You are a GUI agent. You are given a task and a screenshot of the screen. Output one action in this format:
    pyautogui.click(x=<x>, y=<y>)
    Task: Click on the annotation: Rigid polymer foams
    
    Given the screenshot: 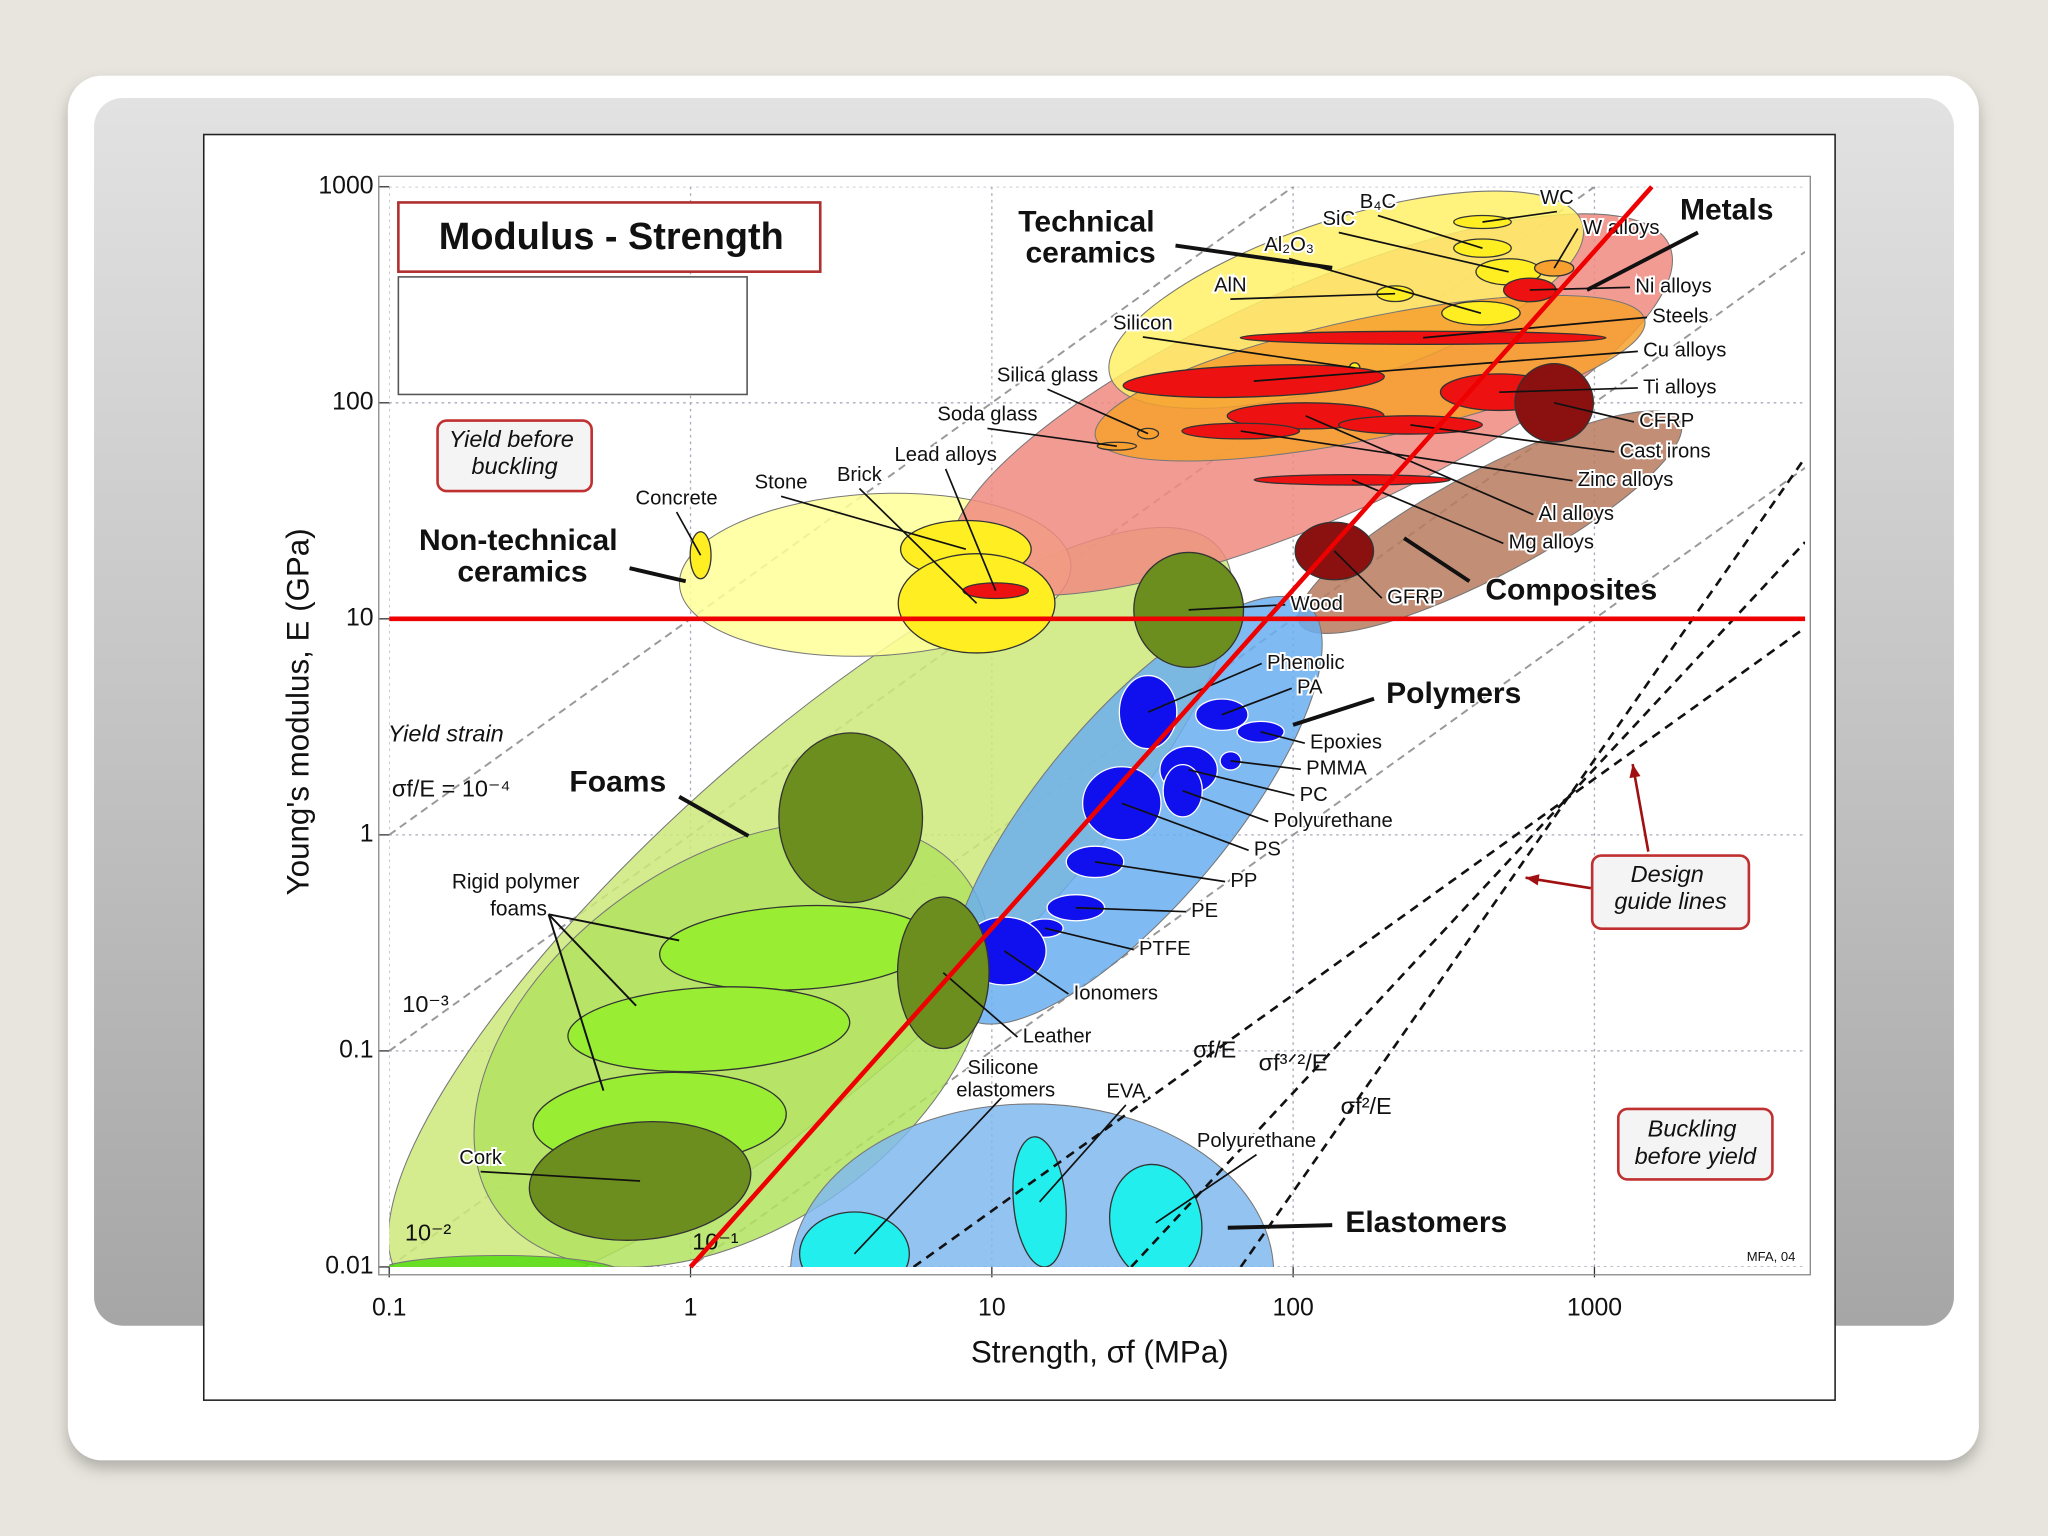 What is the action you would take?
    pyautogui.click(x=518, y=895)
    